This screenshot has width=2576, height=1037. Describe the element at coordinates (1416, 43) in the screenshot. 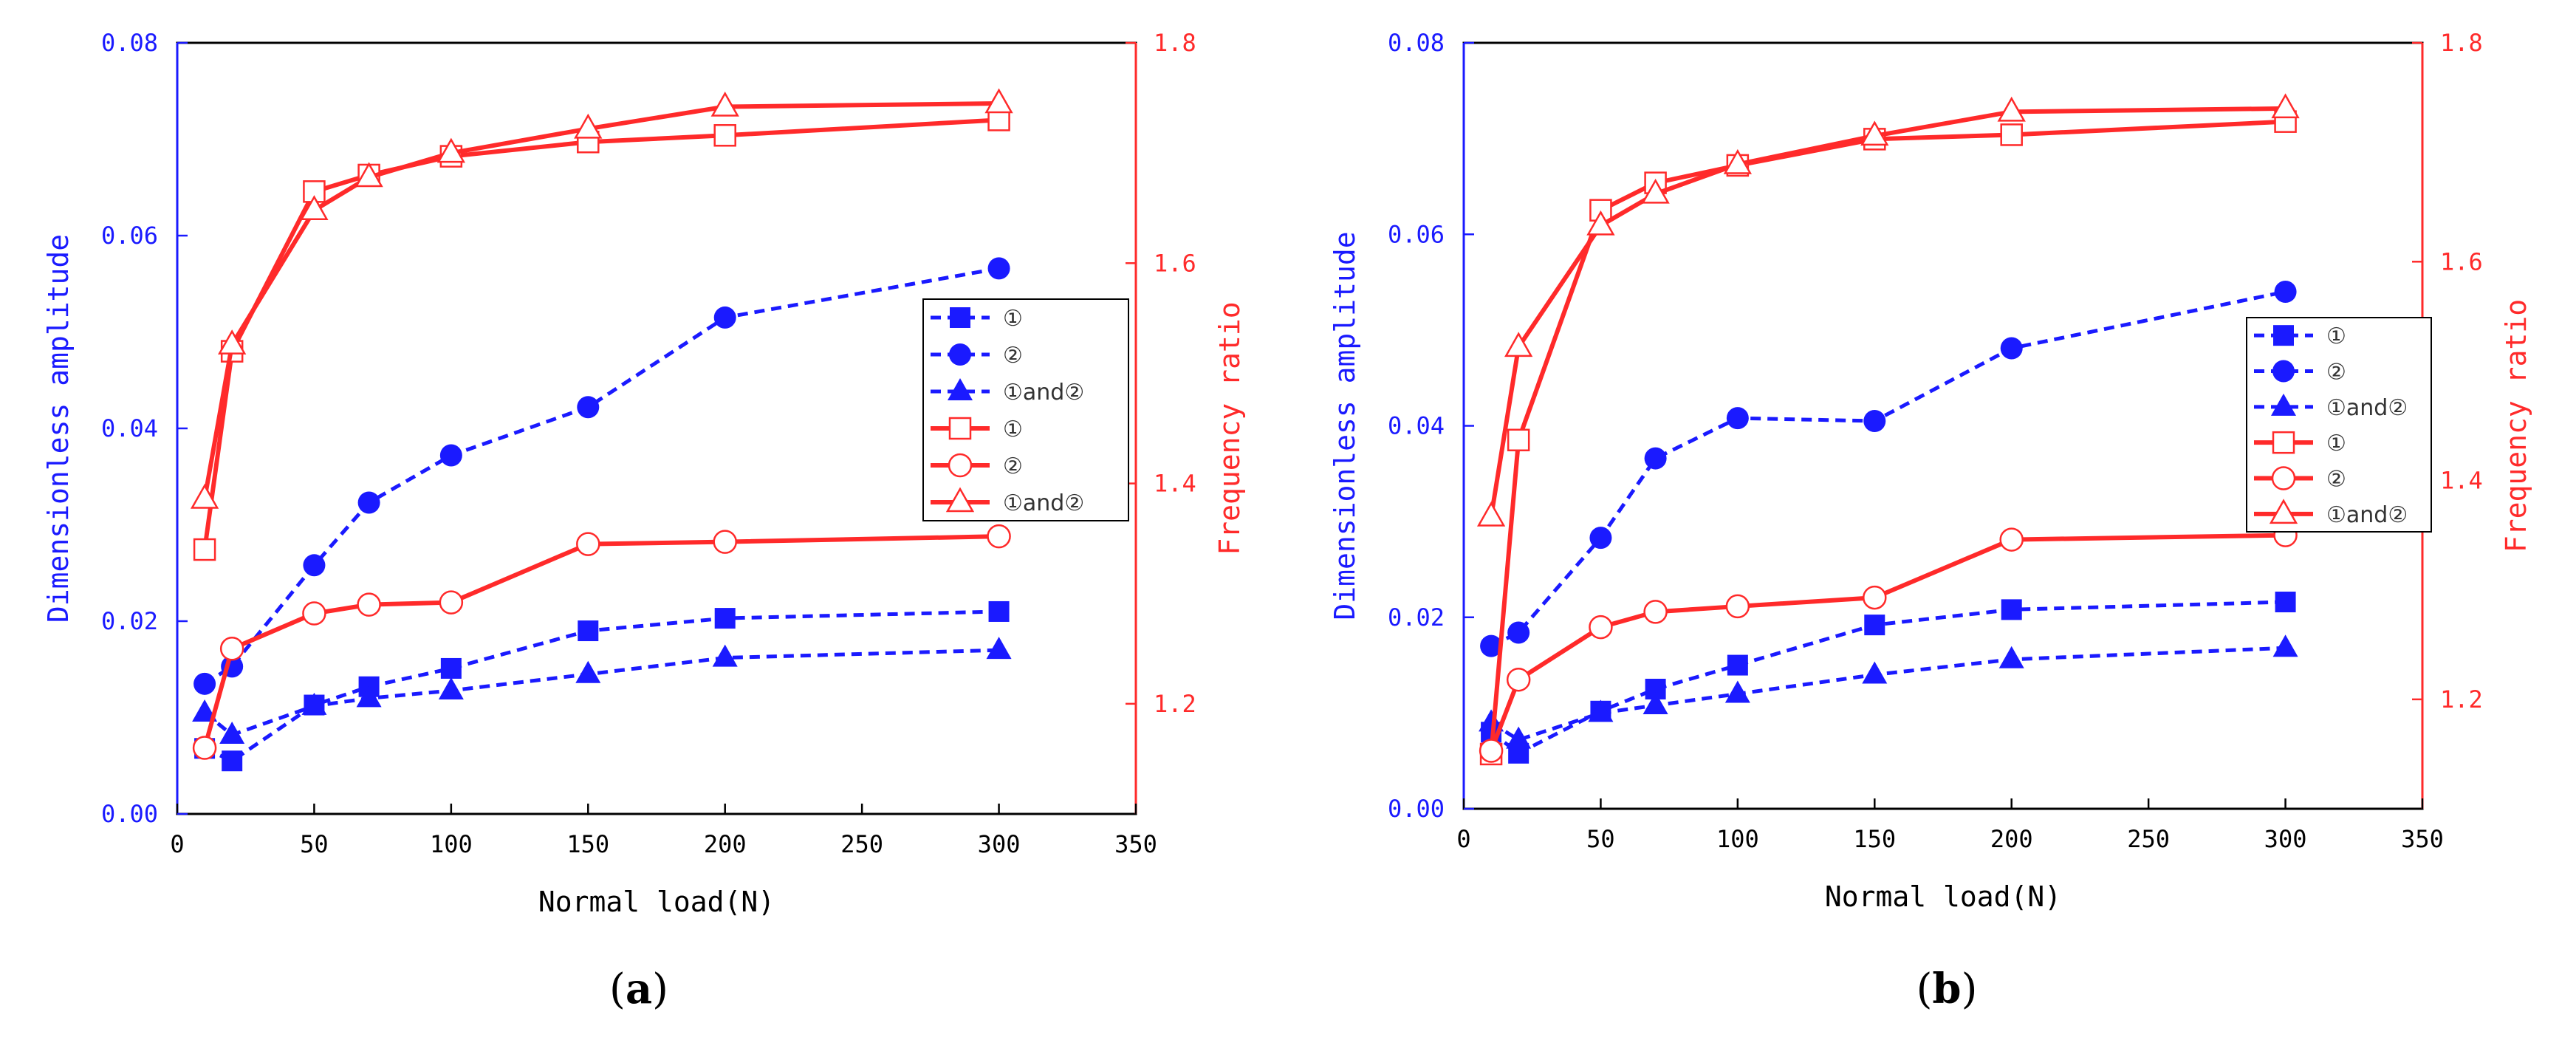

I see `y-left-tick-label: 0.08` at that location.